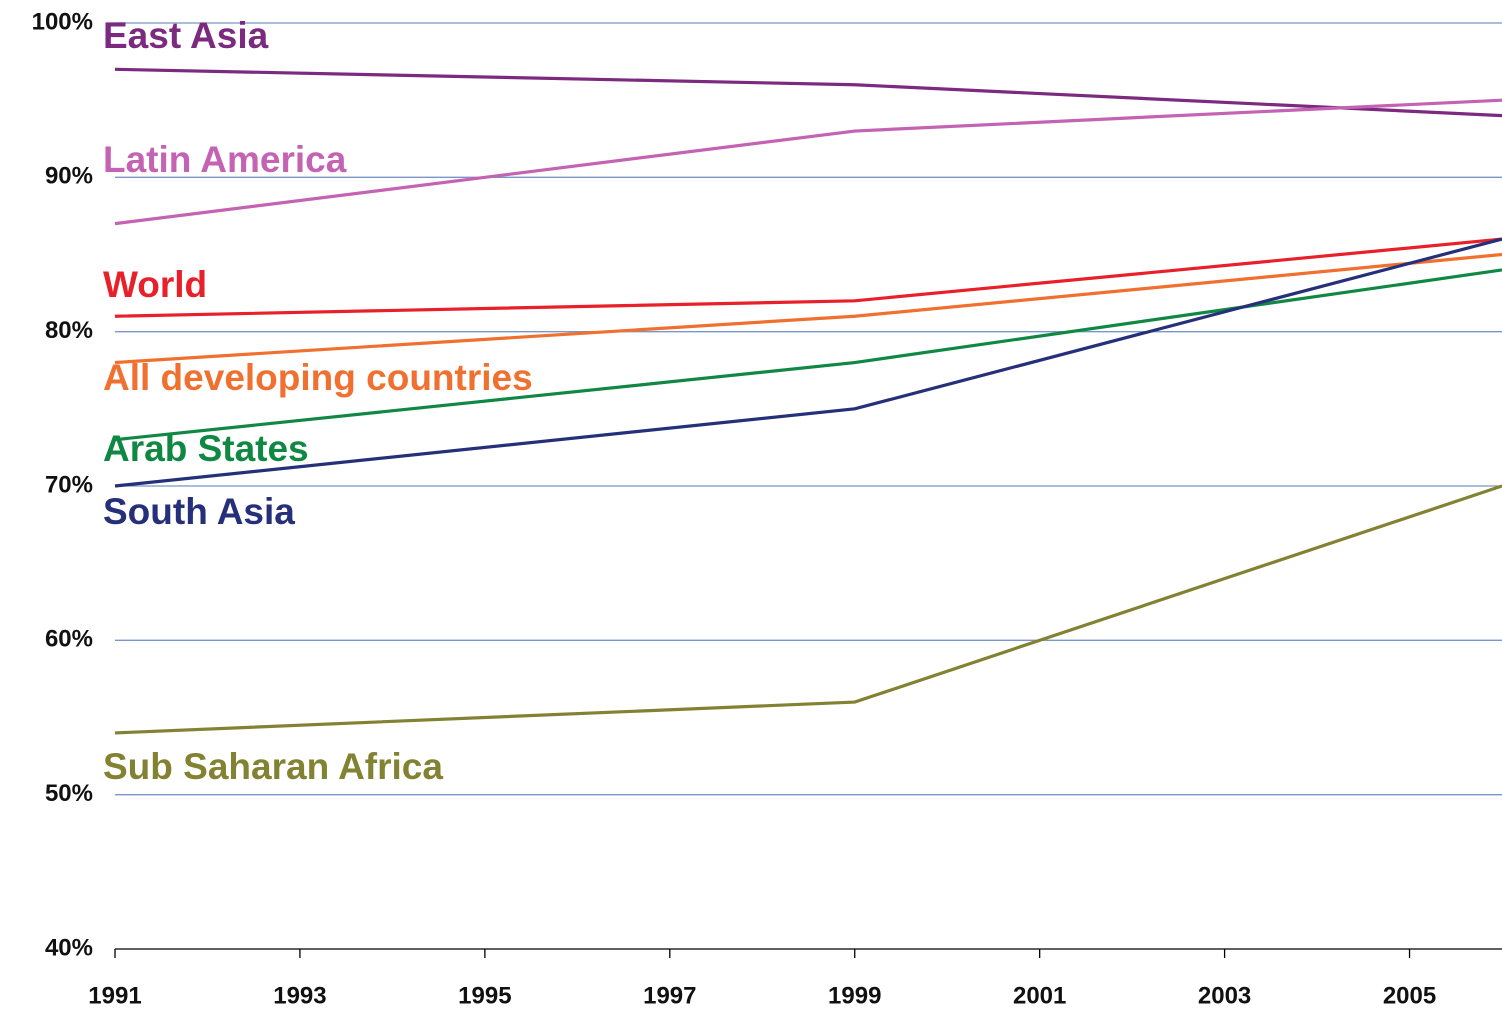 The width and height of the screenshot is (1502, 1011). I want to click on x-tick-label: 2001, so click(1039, 995).